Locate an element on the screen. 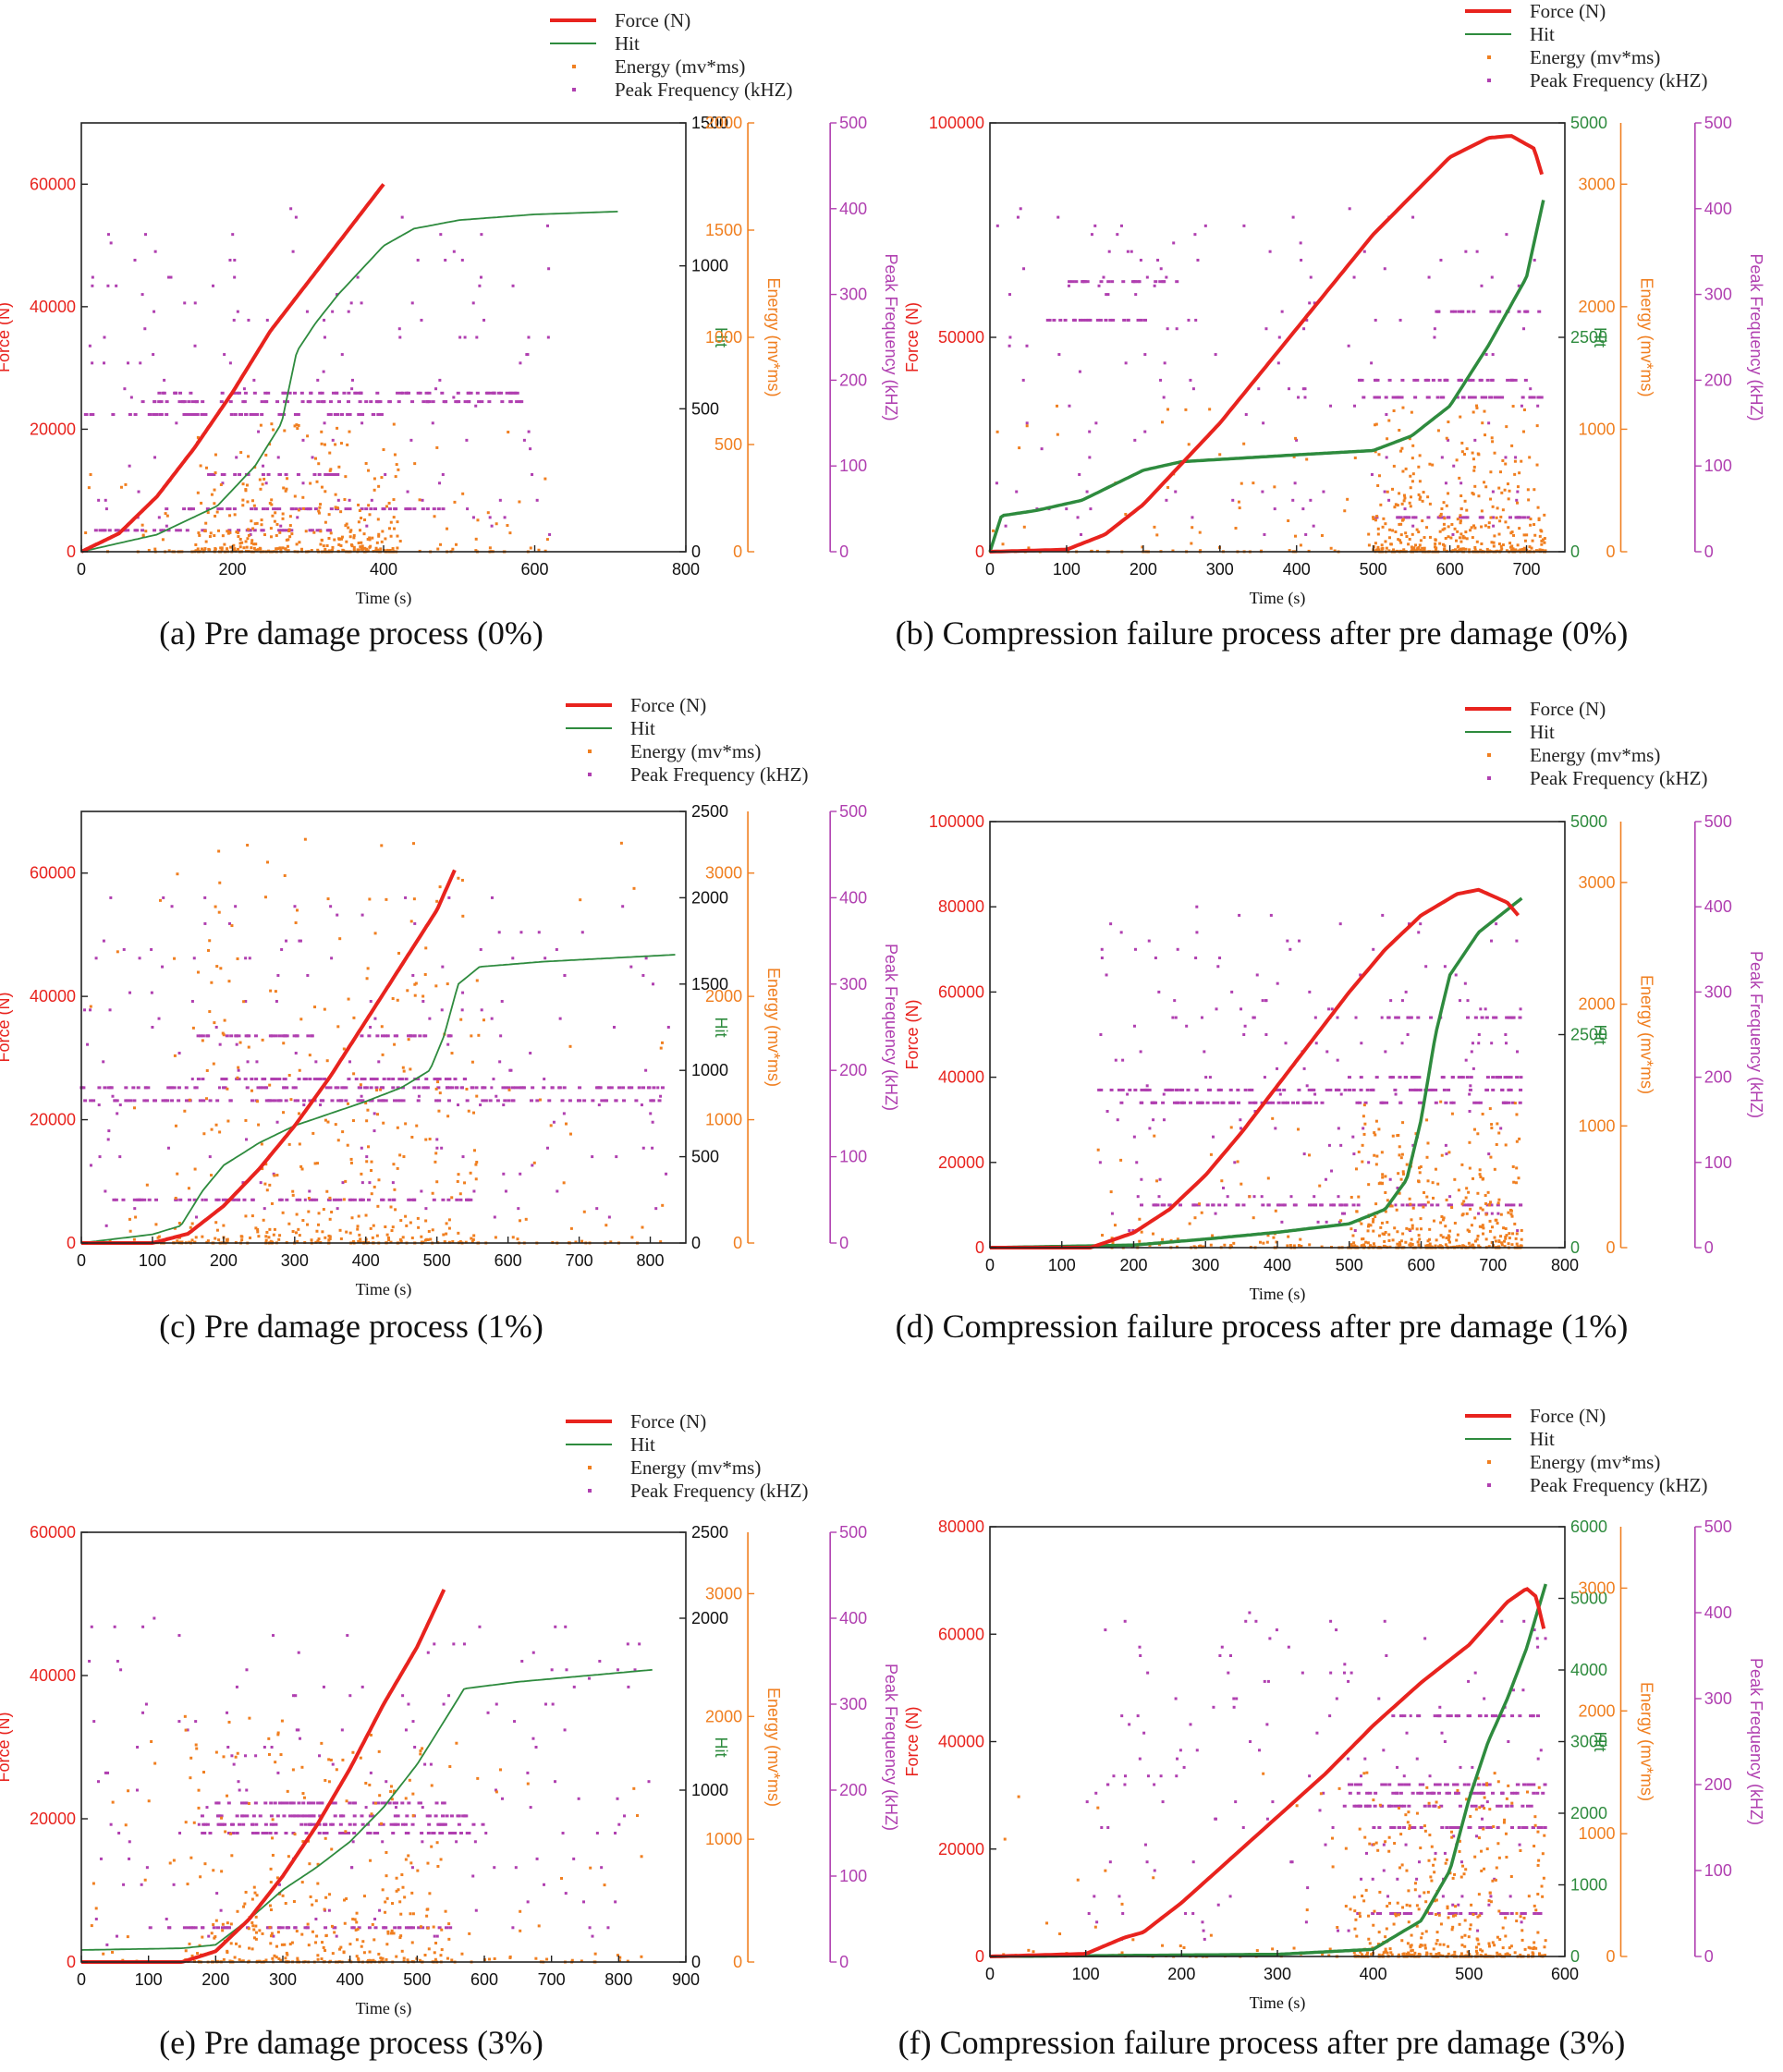 The height and width of the screenshot is (2072, 1783). legend-label-peak: Peak Frequency (kHZ) is located at coordinates (703, 90).